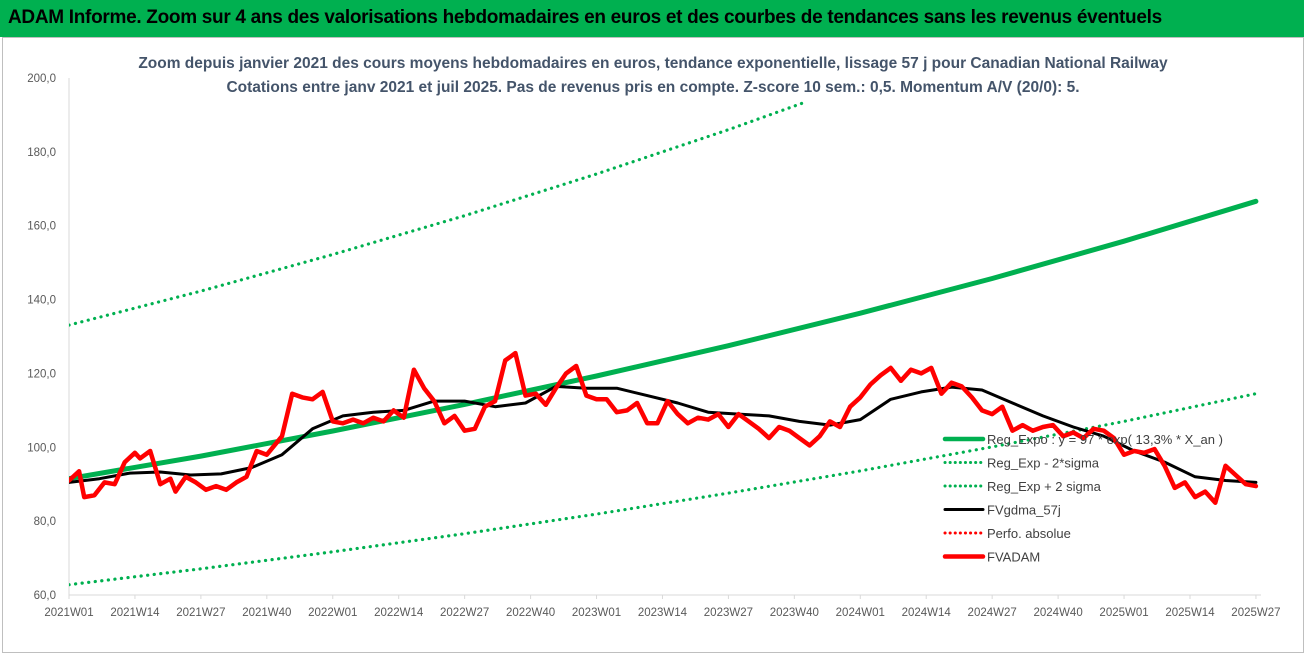 The height and width of the screenshot is (653, 1304). Describe the element at coordinates (200, 613) in the screenshot. I see `x-tick-label: 2021W27` at that location.